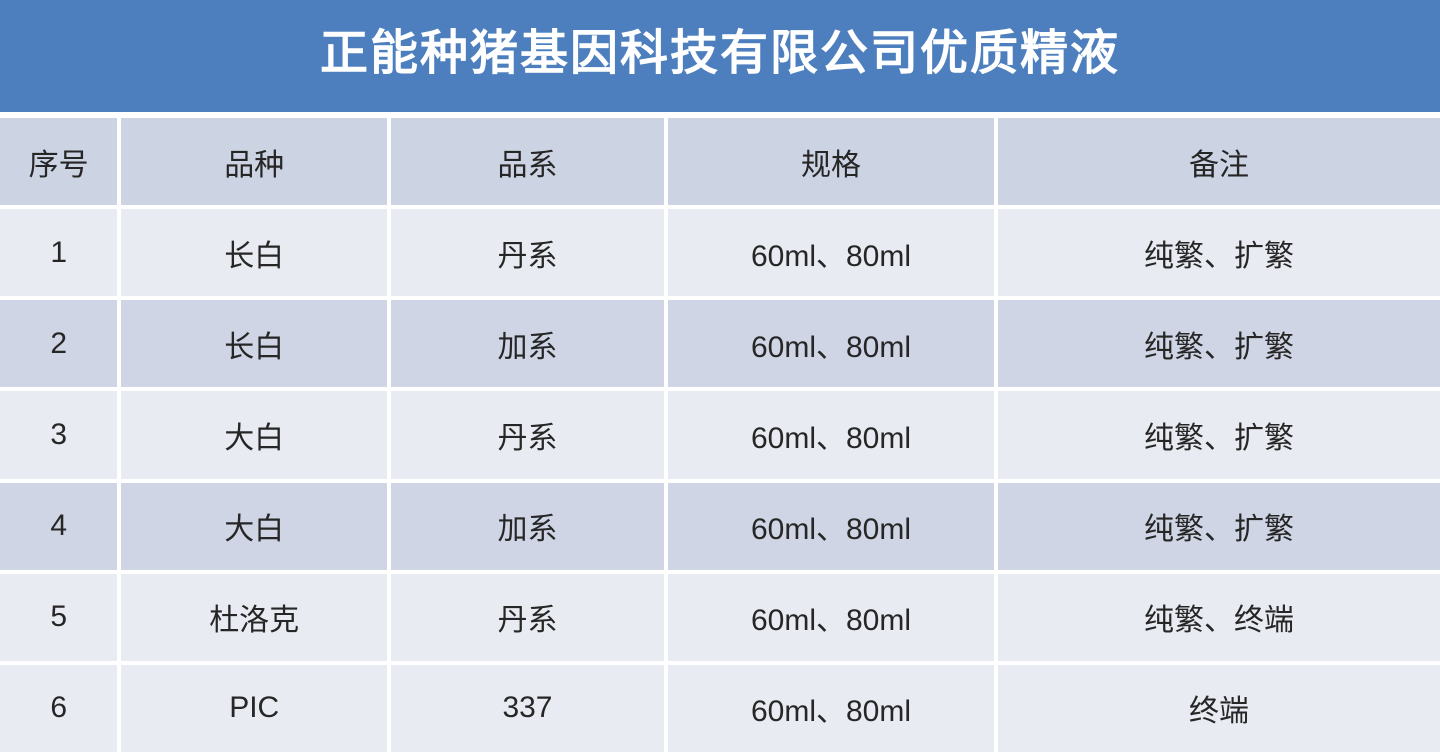 The height and width of the screenshot is (756, 1440). Describe the element at coordinates (527, 253) in the screenshot. I see `table-row-1-cell-line: 丹系` at that location.